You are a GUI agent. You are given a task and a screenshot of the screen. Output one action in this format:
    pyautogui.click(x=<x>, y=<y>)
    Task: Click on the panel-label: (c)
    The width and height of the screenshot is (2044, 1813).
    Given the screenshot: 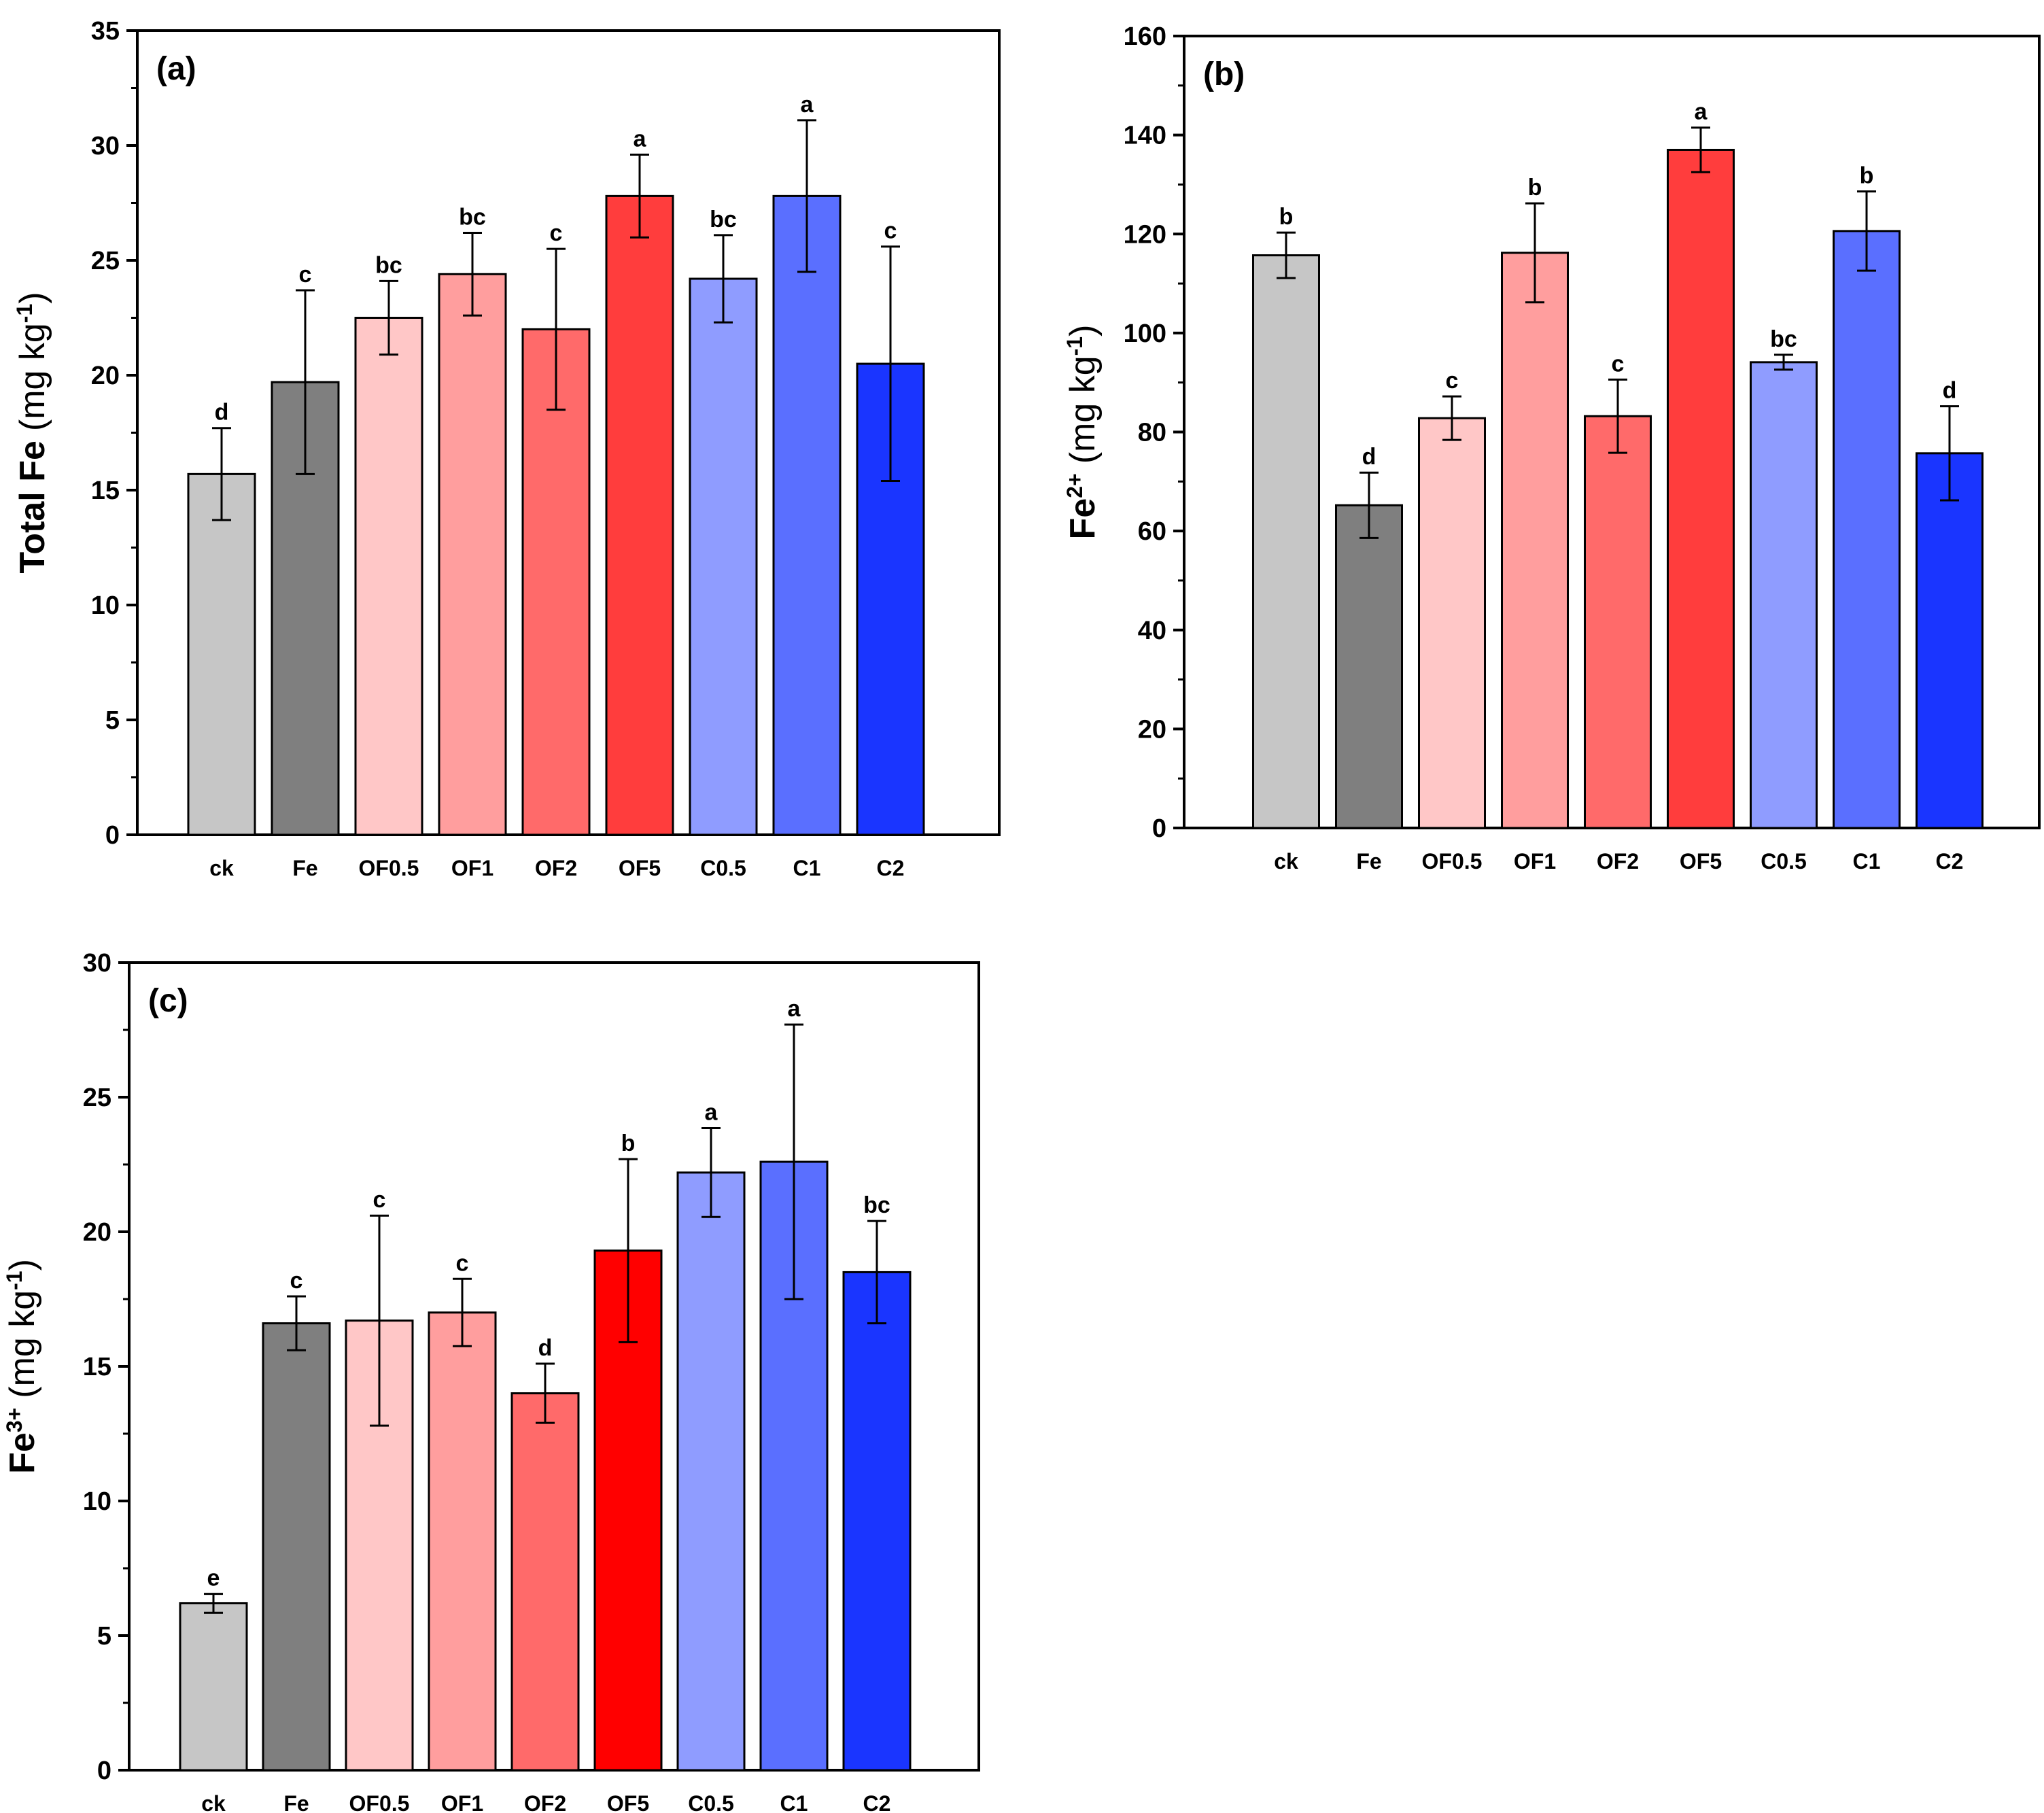 What is the action you would take?
    pyautogui.click(x=168, y=1001)
    